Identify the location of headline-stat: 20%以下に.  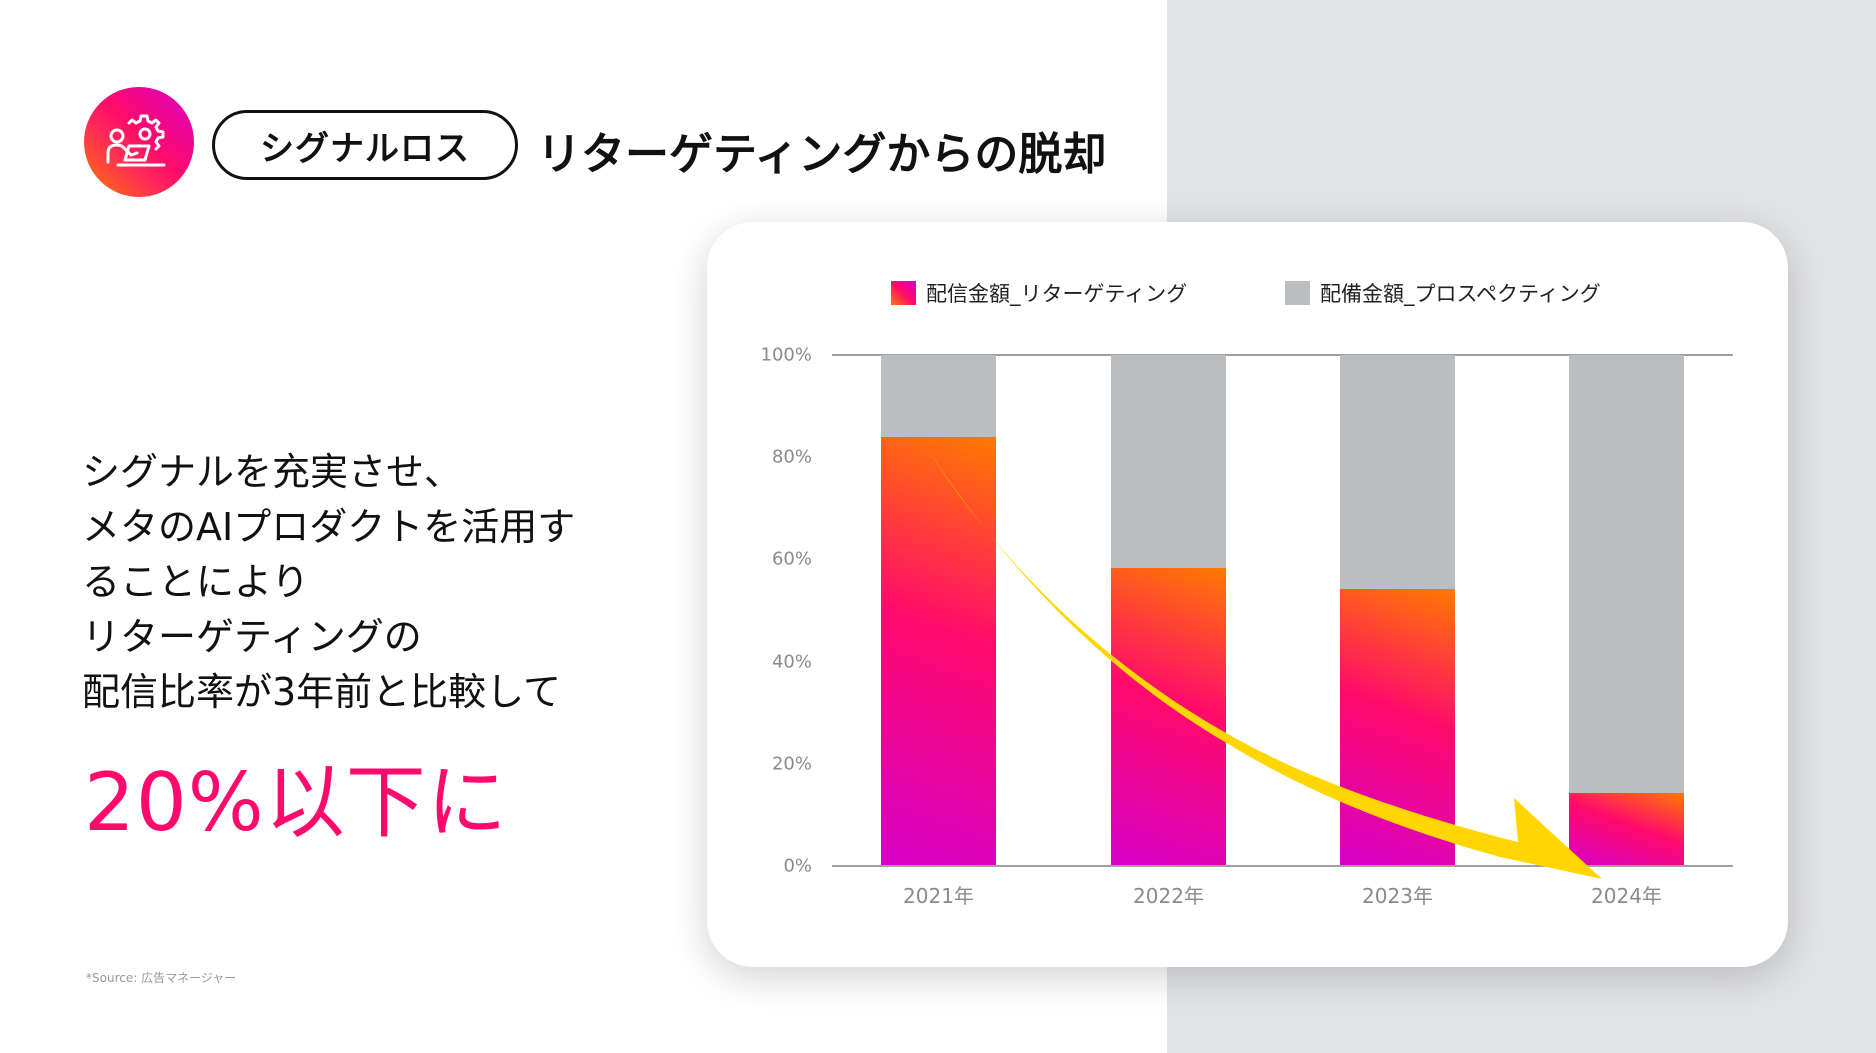
(296, 802).